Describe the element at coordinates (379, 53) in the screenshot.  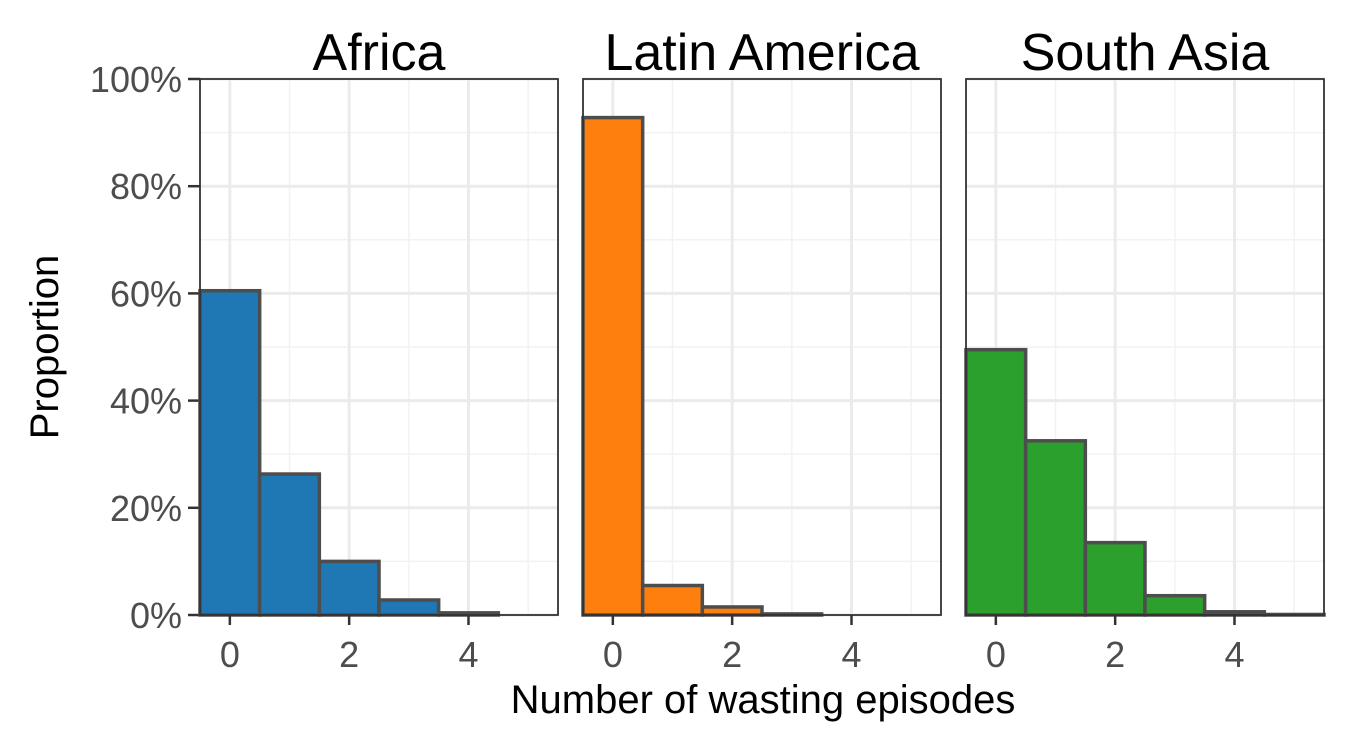
I see `panel-title: Africa` at that location.